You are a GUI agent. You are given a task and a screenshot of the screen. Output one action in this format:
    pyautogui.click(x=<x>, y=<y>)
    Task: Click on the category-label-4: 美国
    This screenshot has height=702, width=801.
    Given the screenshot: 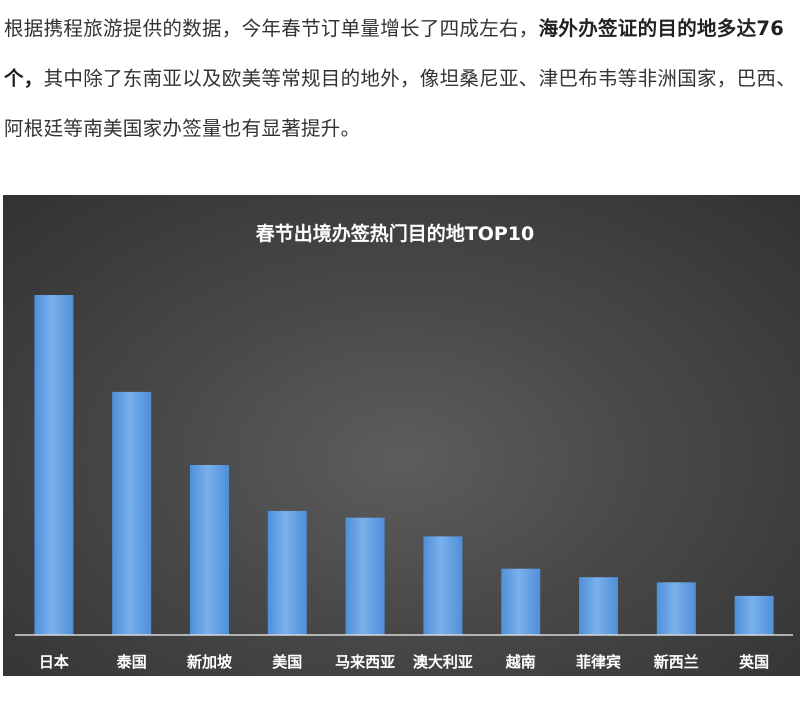 What is the action you would take?
    pyautogui.click(x=287, y=662)
    